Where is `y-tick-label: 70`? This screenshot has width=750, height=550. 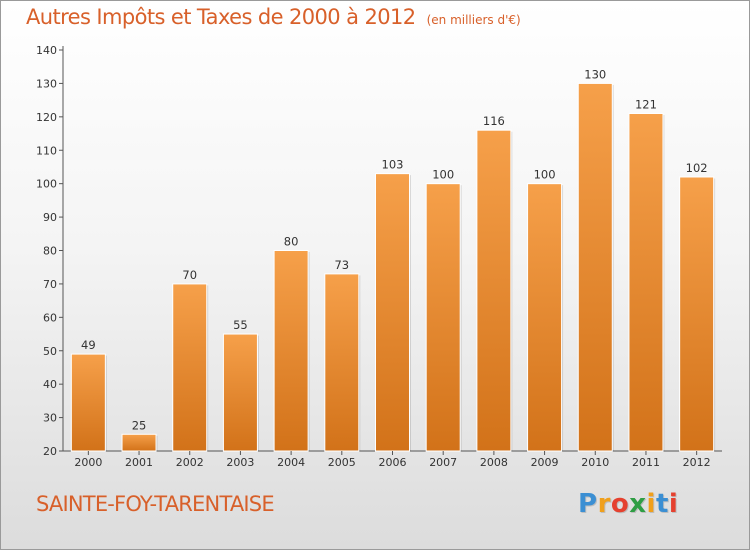 y-tick-label: 70 is located at coordinates (50, 284).